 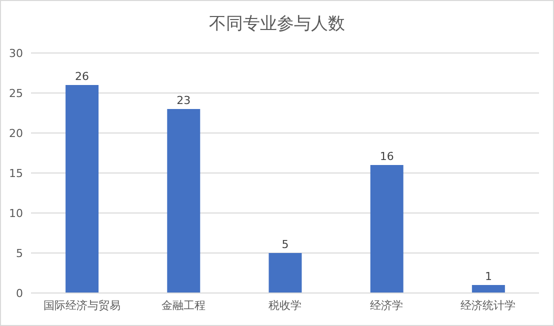 I want to click on x-tick-label: 经济统计学, so click(x=488, y=305).